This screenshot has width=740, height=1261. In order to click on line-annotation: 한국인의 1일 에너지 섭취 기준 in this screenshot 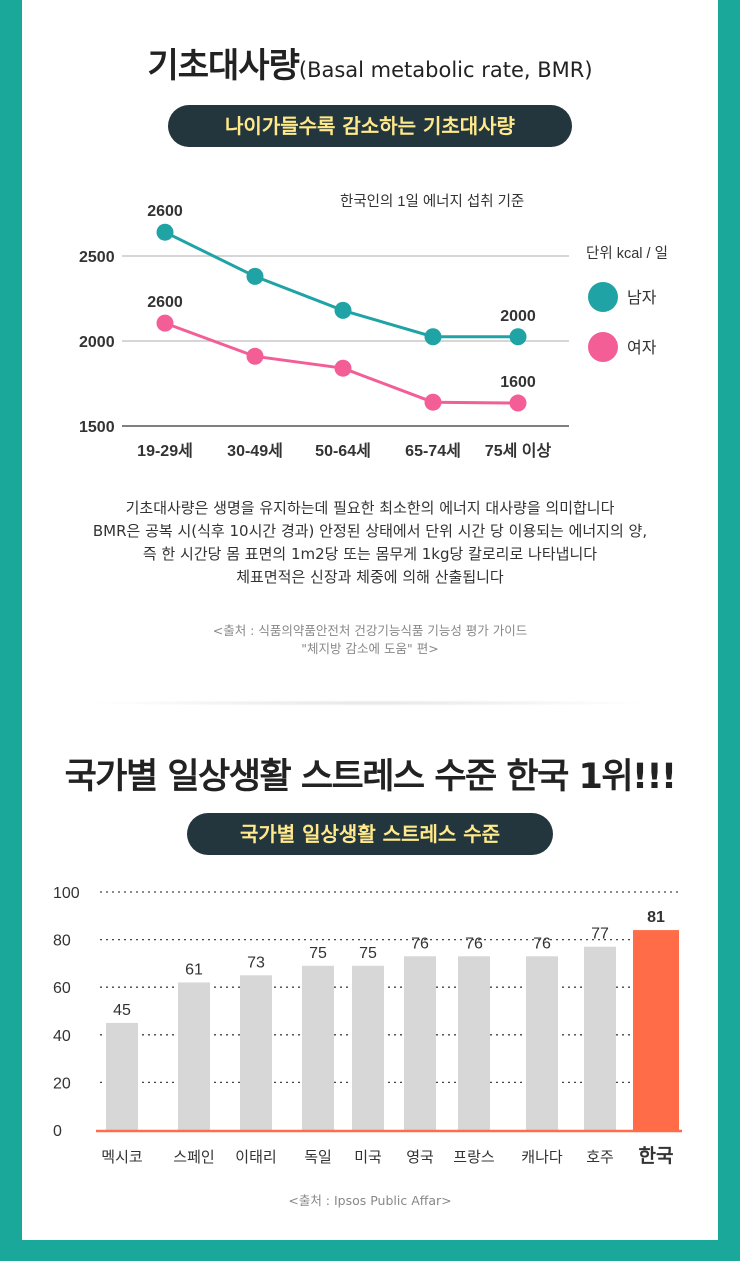, I will do `click(432, 201)`.